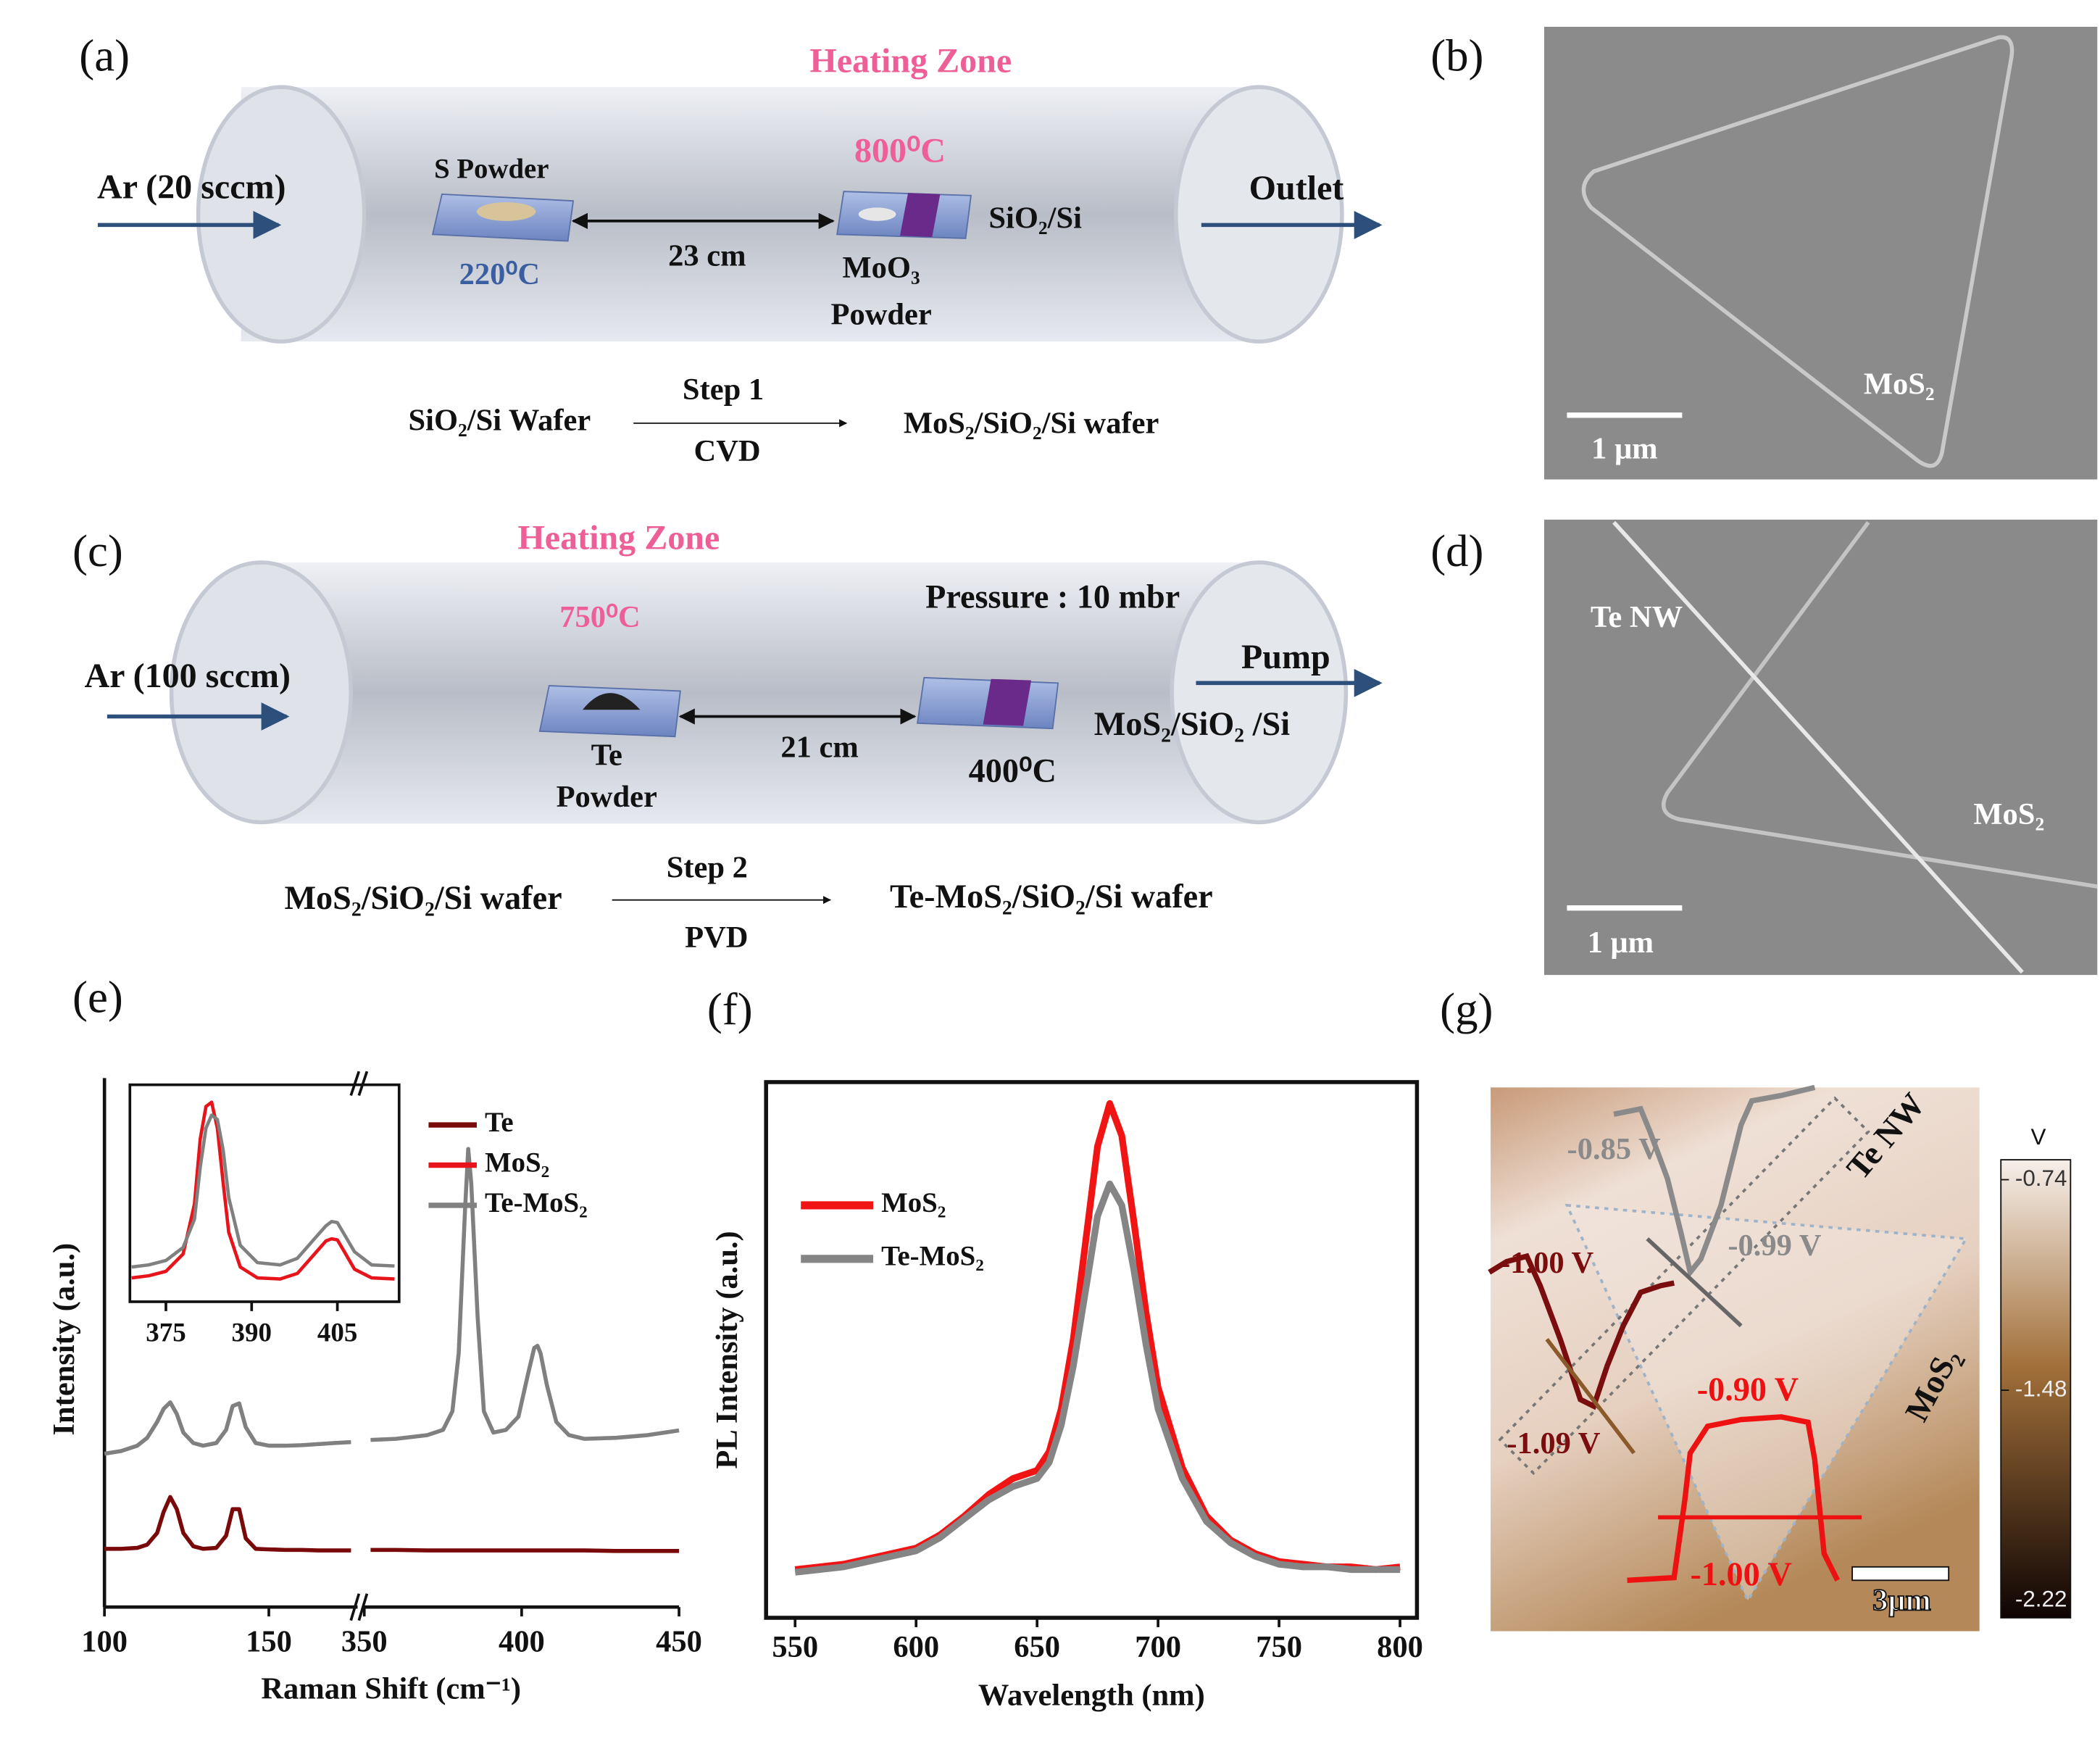 This screenshot has height=1741, width=2100. What do you see at coordinates (795, 1647) in the screenshot?
I see `x-tick-label: 550` at bounding box center [795, 1647].